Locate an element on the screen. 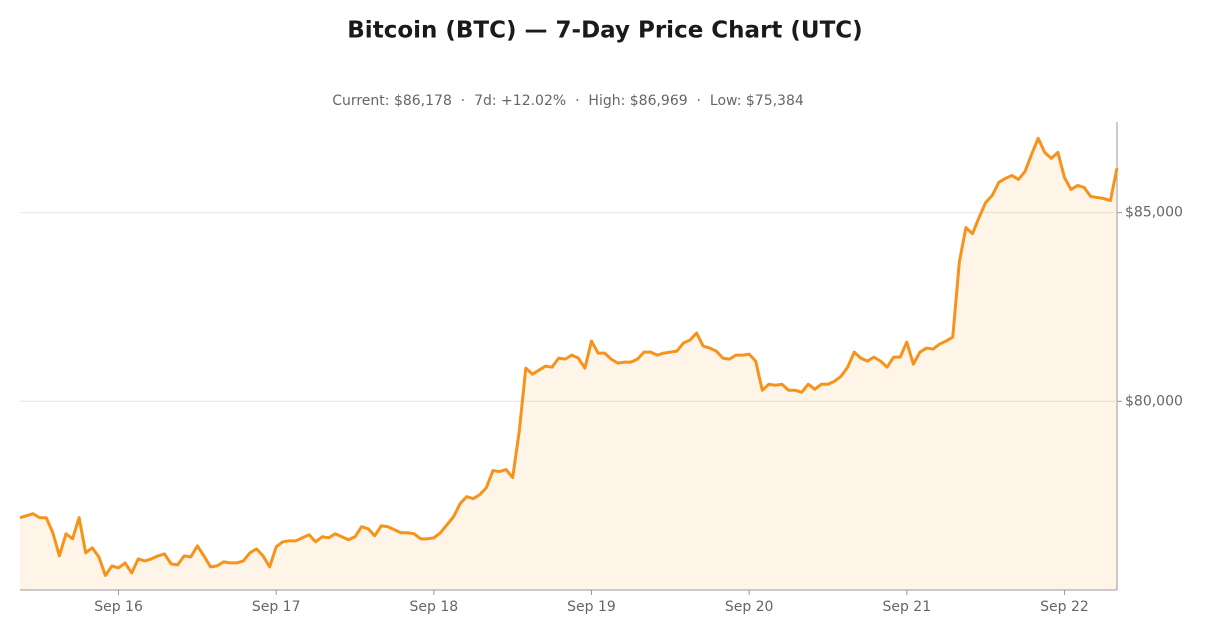 The image size is (1210, 636). x-tick-label: Sep 20 is located at coordinates (749, 607).